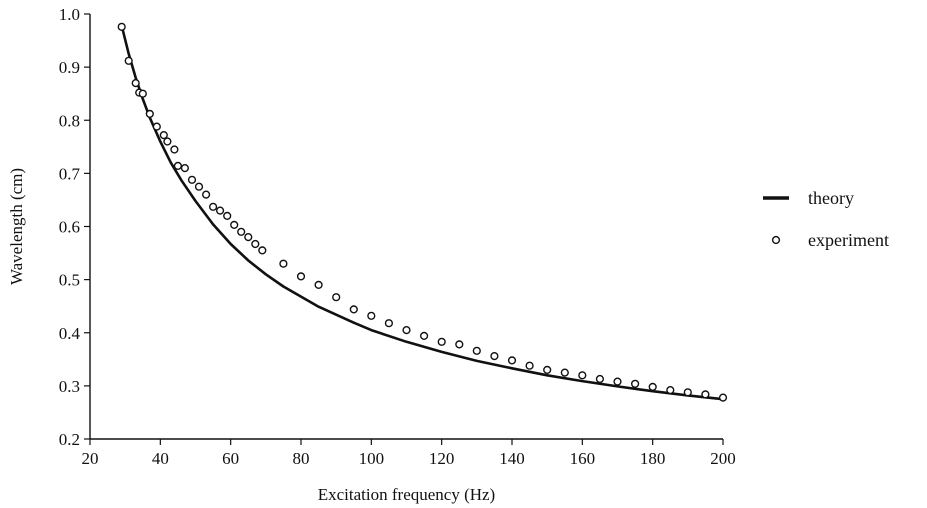  Describe the element at coordinates (583, 458) in the screenshot. I see `x-tick-label: 160` at that location.